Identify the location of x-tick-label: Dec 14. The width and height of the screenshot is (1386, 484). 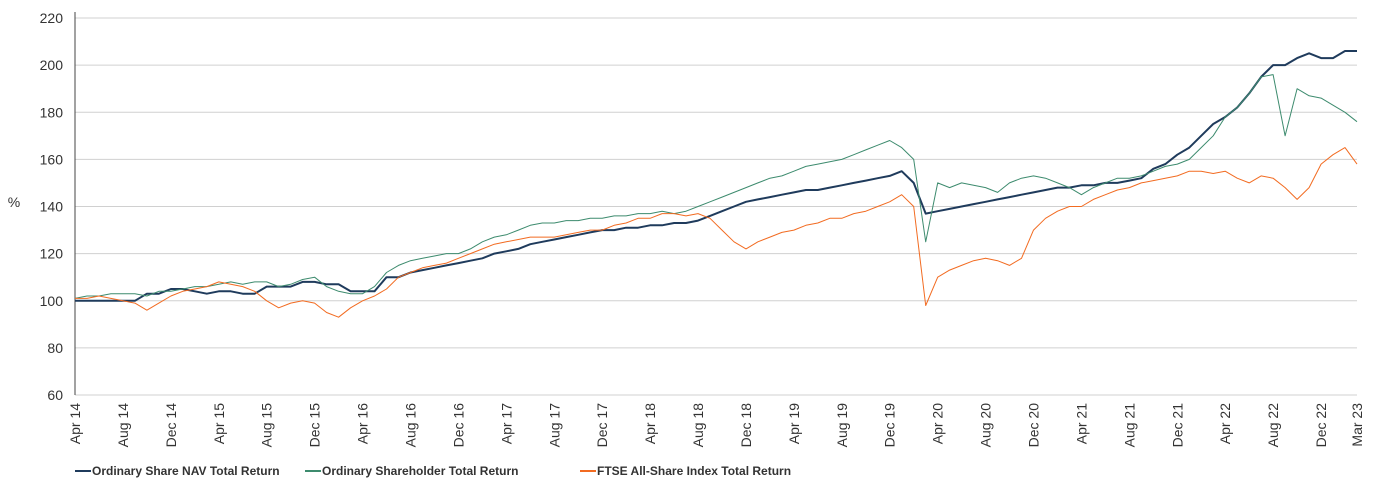
(171, 425).